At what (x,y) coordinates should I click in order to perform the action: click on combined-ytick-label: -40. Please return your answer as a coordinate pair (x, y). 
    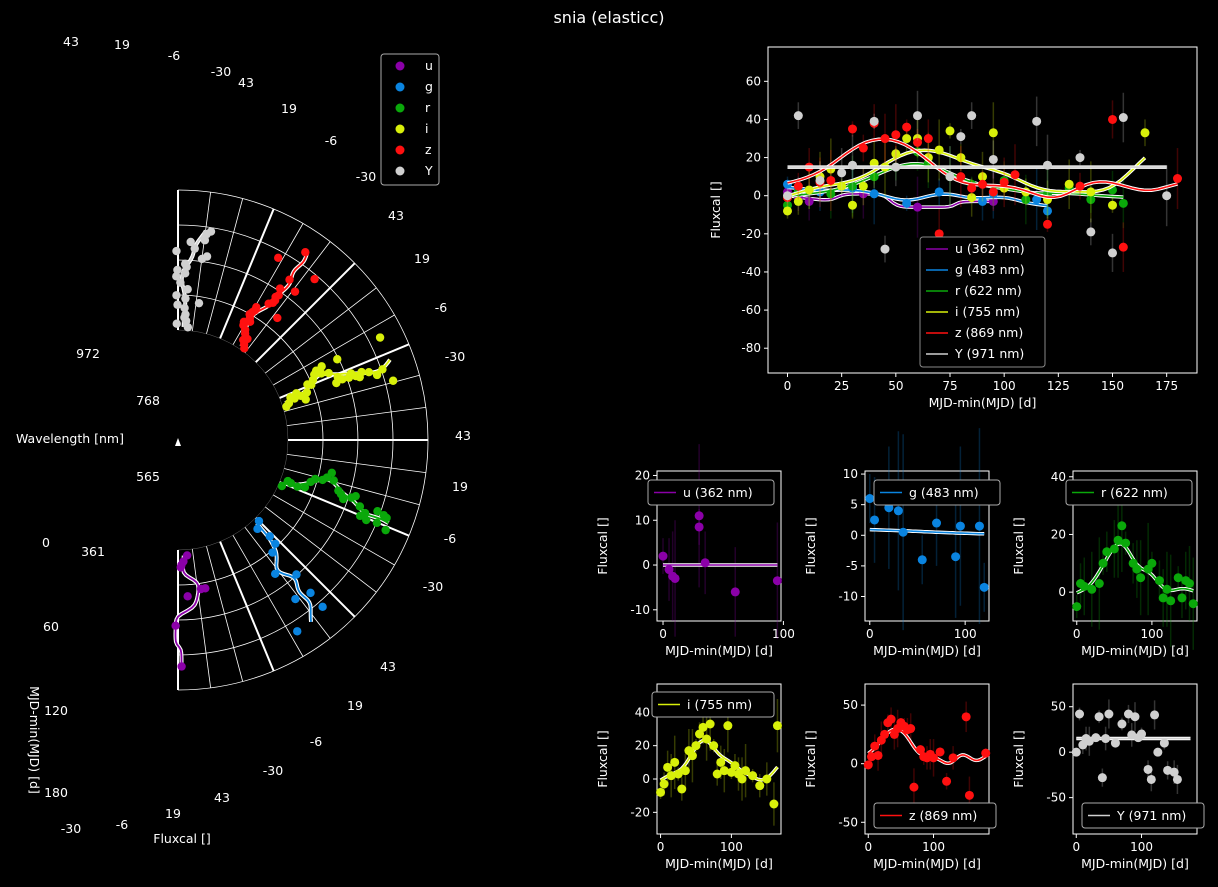
    Looking at the image, I should click on (751, 272).